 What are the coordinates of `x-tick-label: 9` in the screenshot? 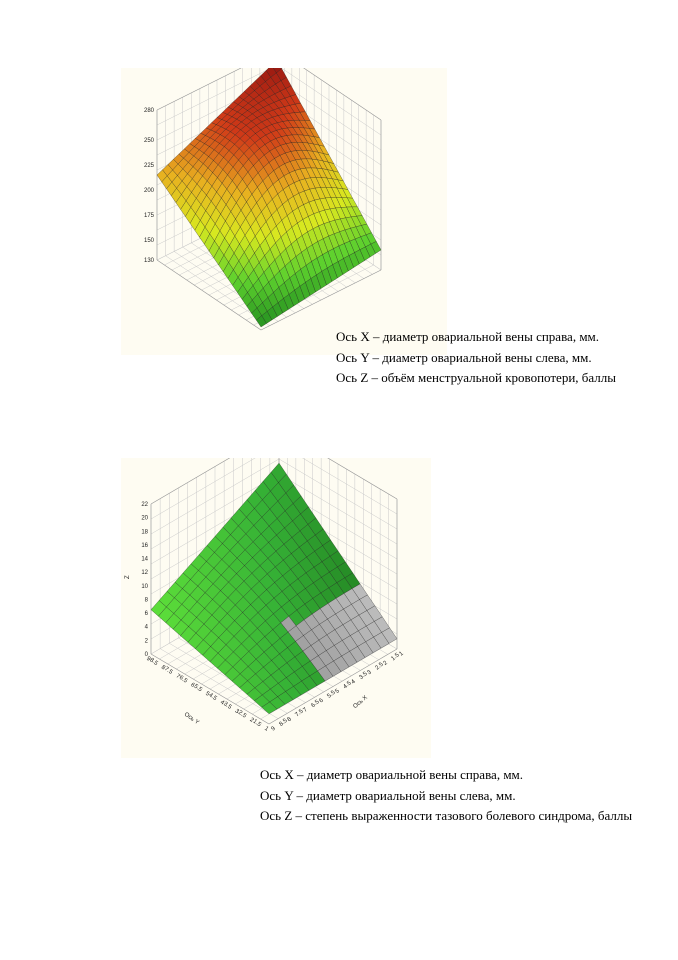 It's located at (273, 728).